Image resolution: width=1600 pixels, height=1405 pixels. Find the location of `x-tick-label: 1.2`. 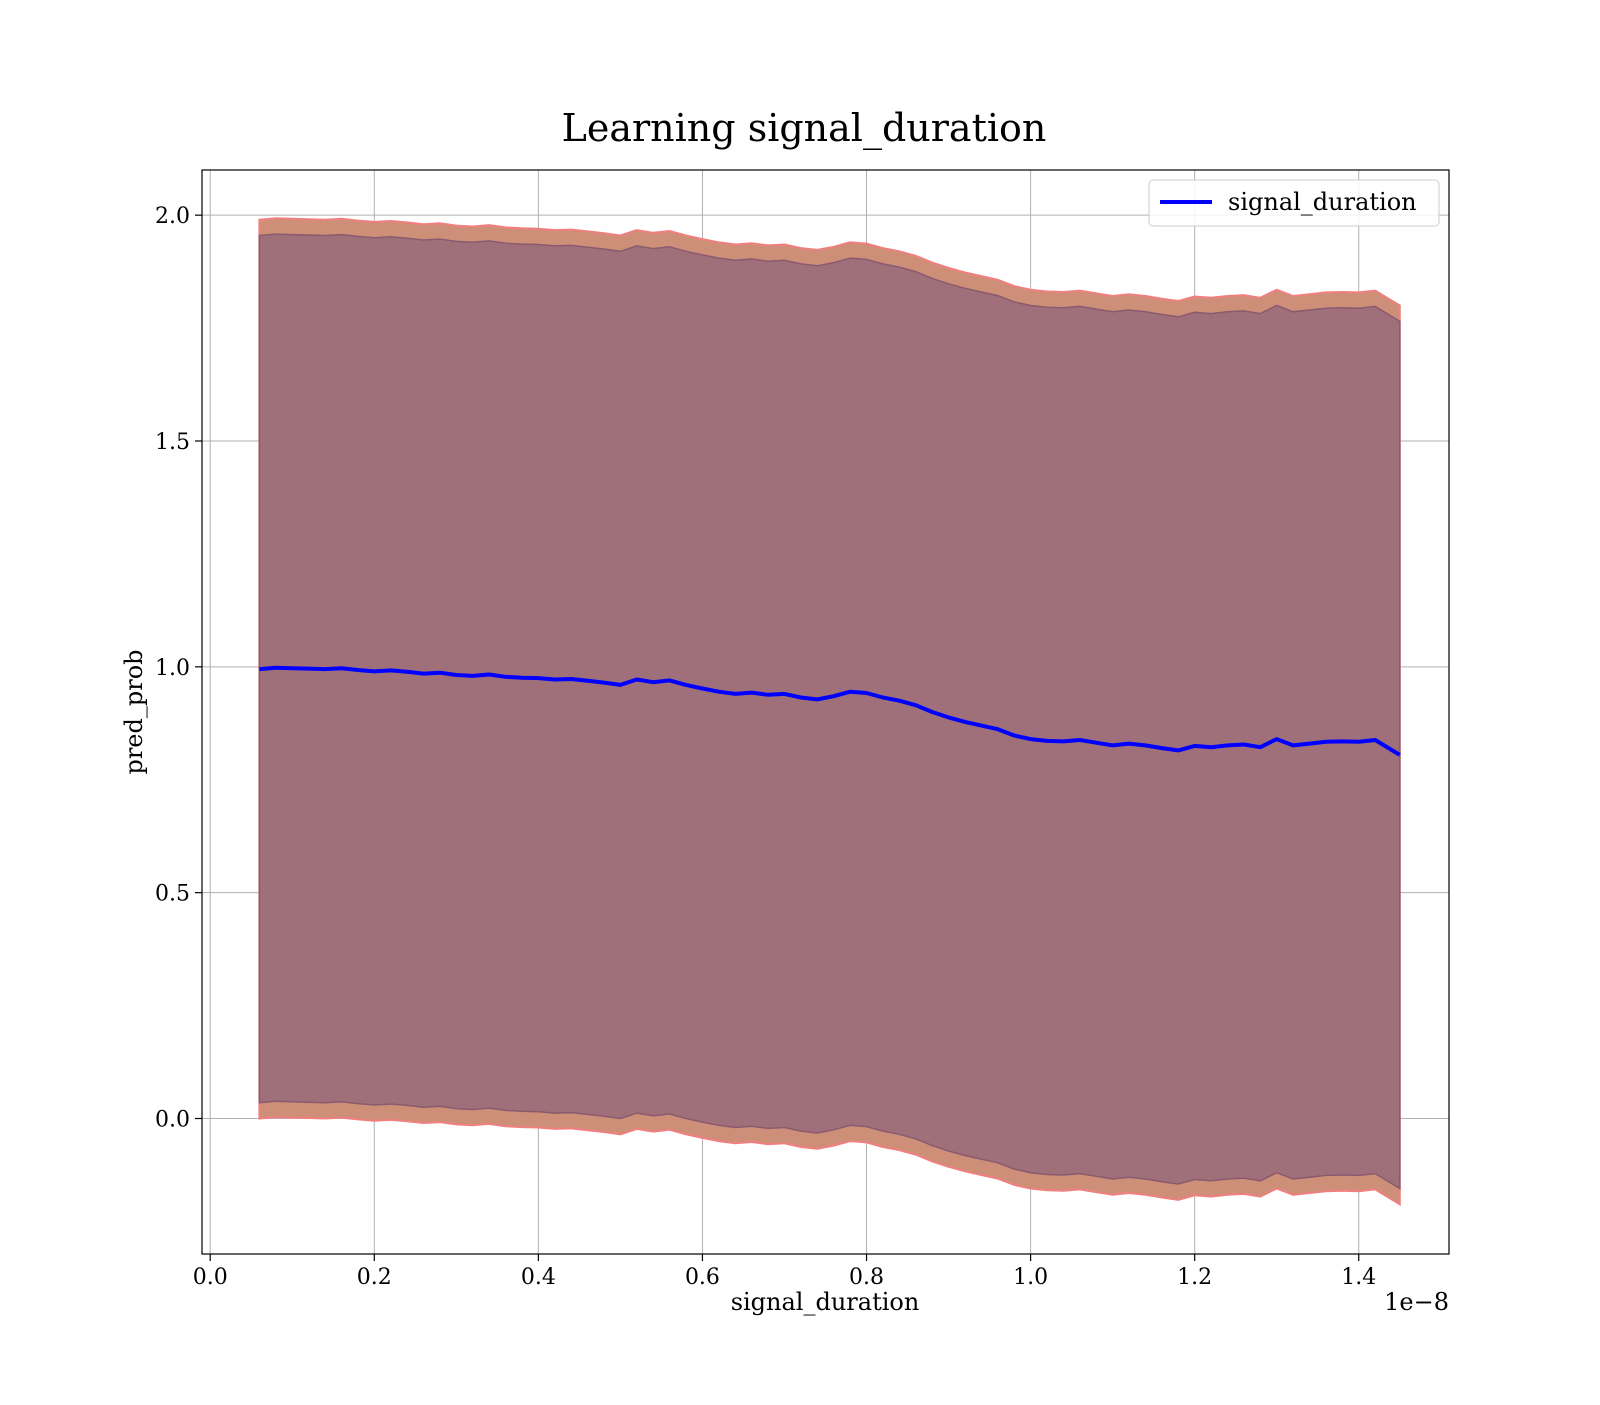

x-tick-label: 1.2 is located at coordinates (1194, 1277).